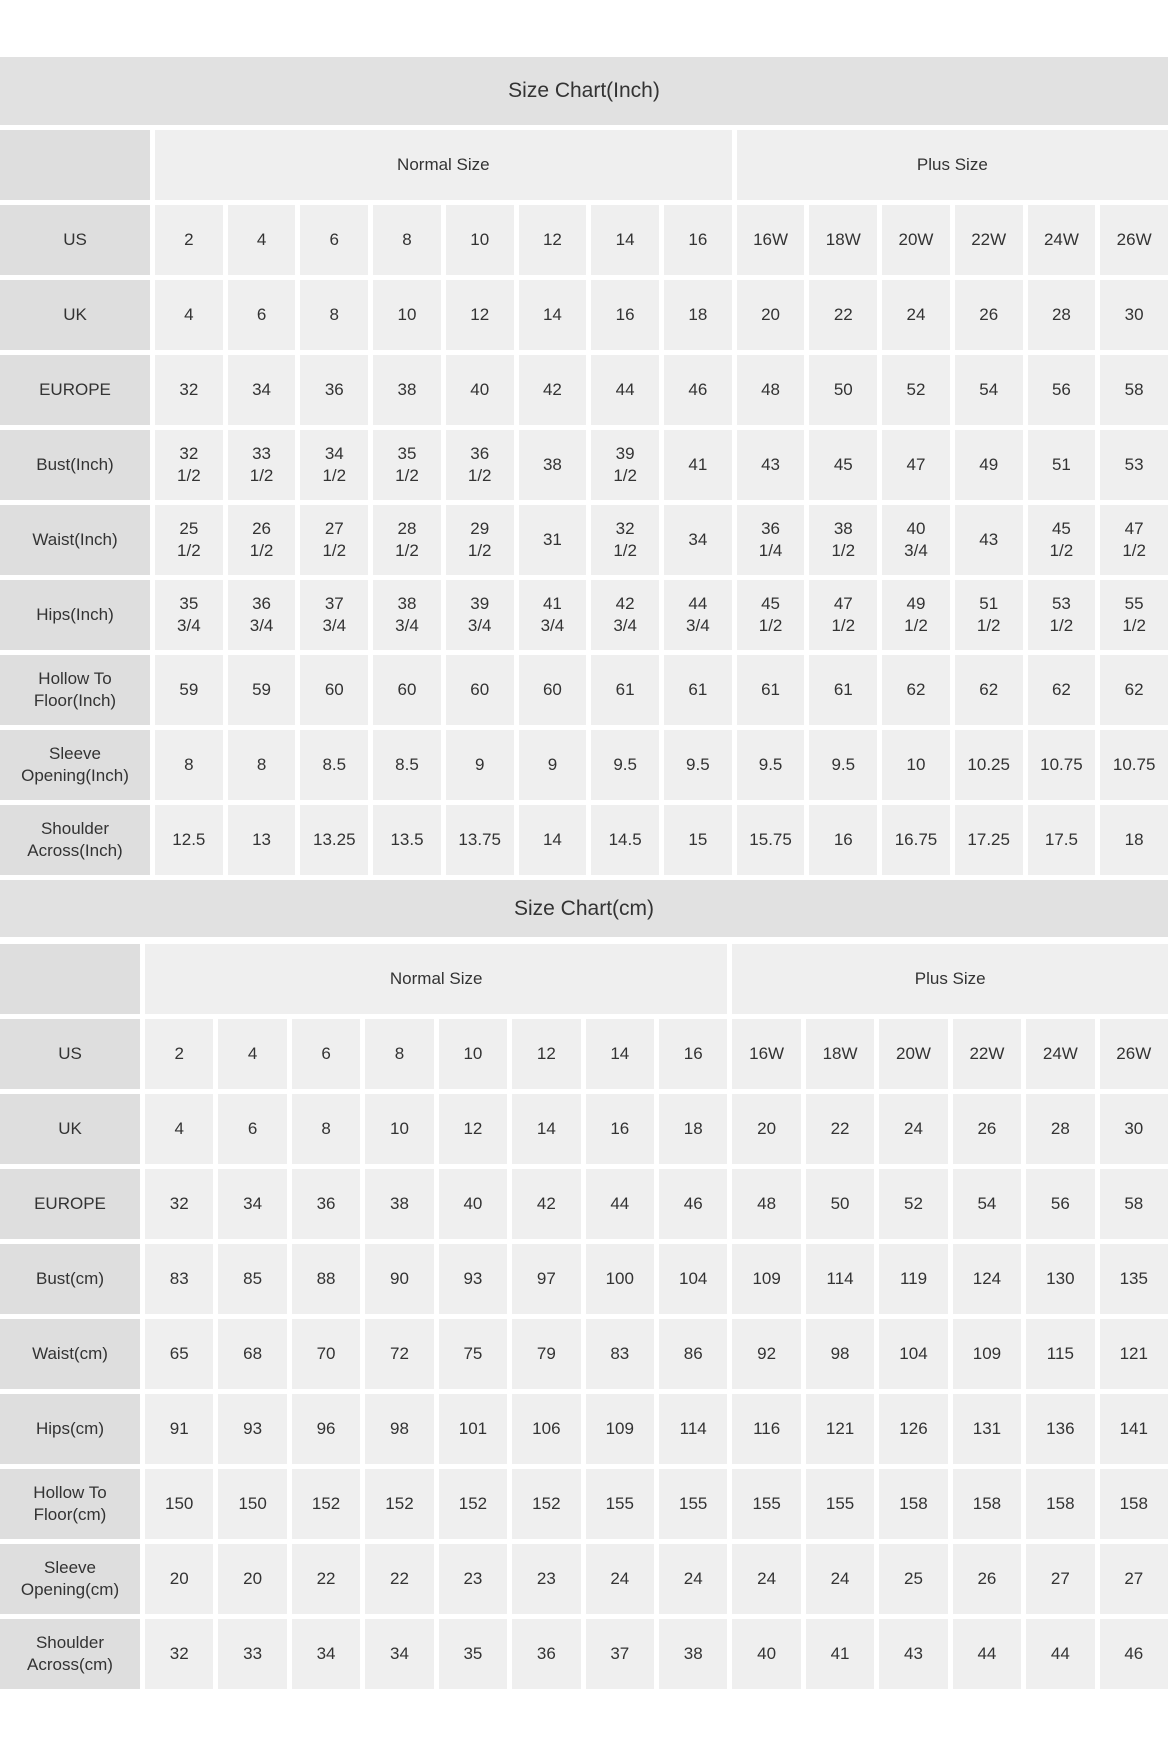  What do you see at coordinates (698, 315) in the screenshot?
I see `size-cell: 18` at bounding box center [698, 315].